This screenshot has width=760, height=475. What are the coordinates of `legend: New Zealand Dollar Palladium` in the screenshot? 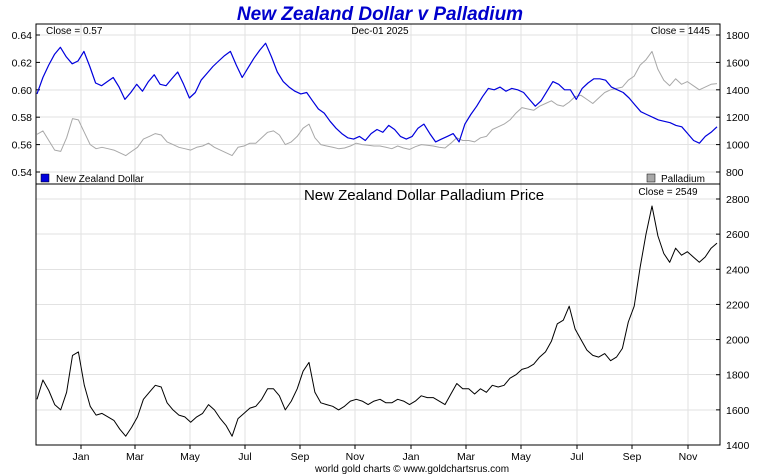 It's located at (372, 179).